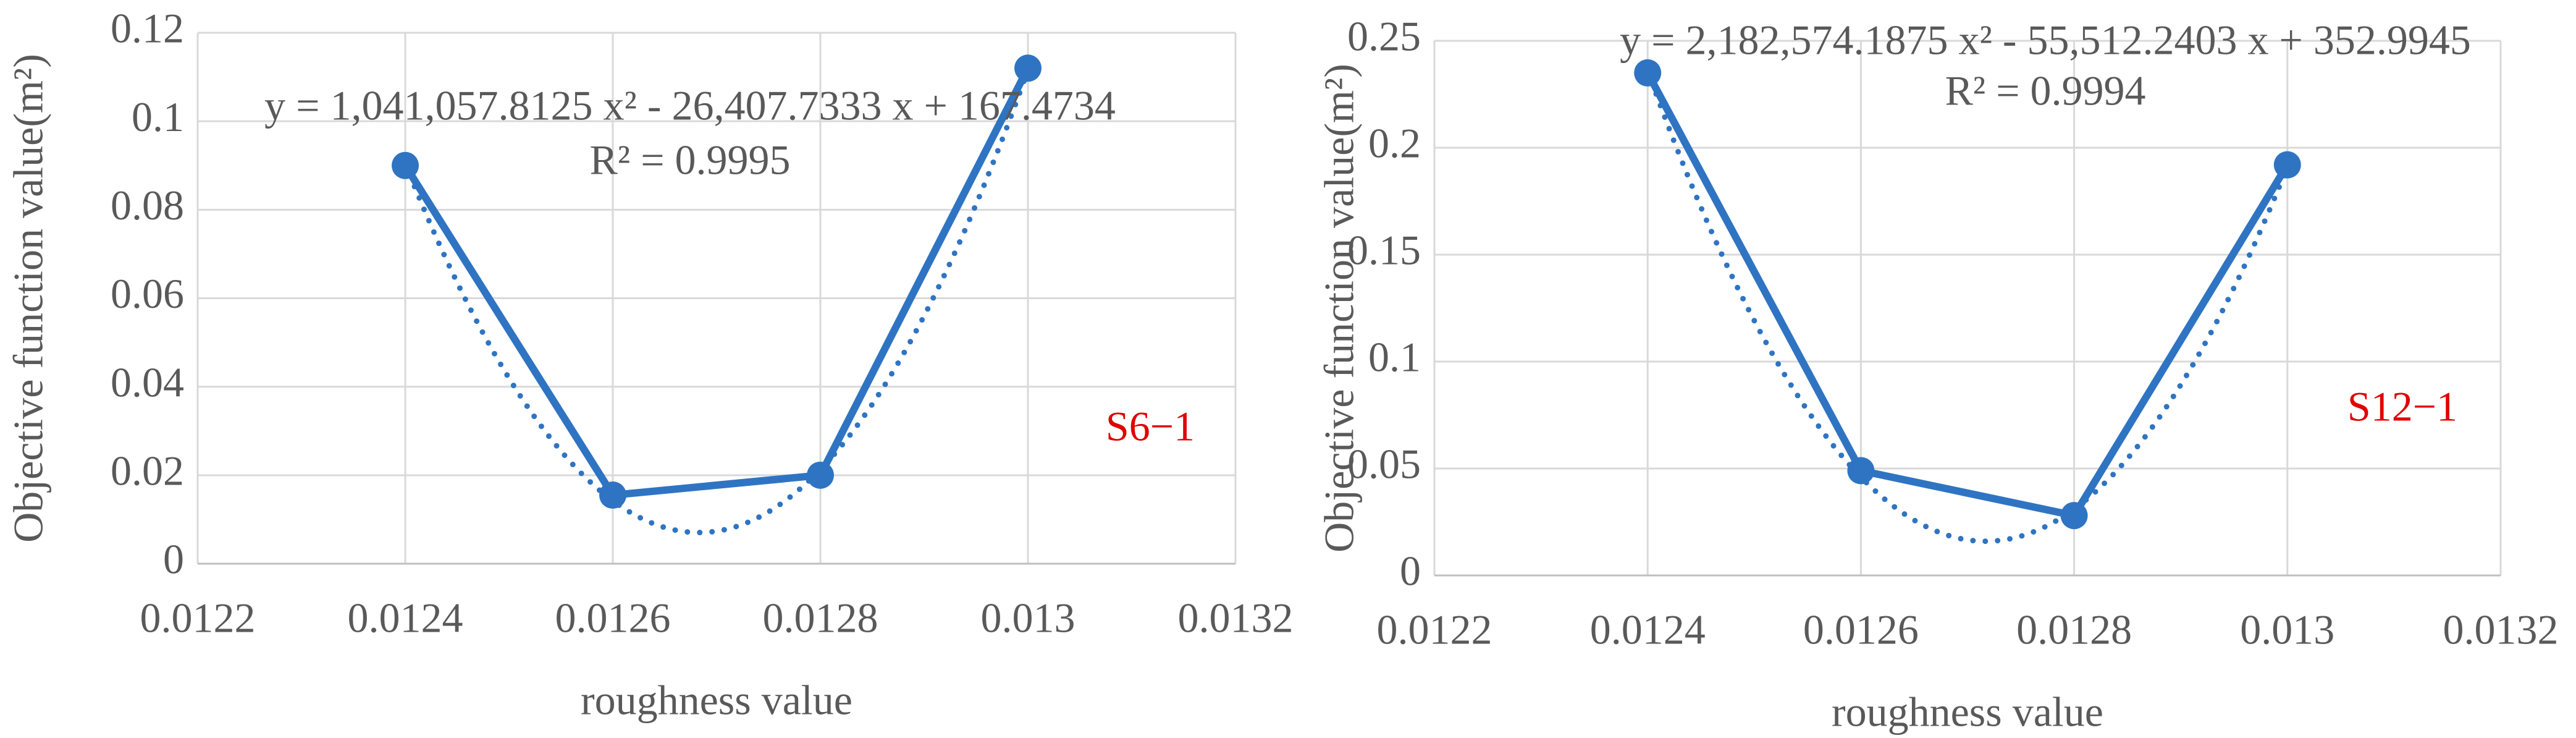 This screenshot has width=2576, height=738. What do you see at coordinates (1384, 36) in the screenshot?
I see `y-tick-label: 0.25` at bounding box center [1384, 36].